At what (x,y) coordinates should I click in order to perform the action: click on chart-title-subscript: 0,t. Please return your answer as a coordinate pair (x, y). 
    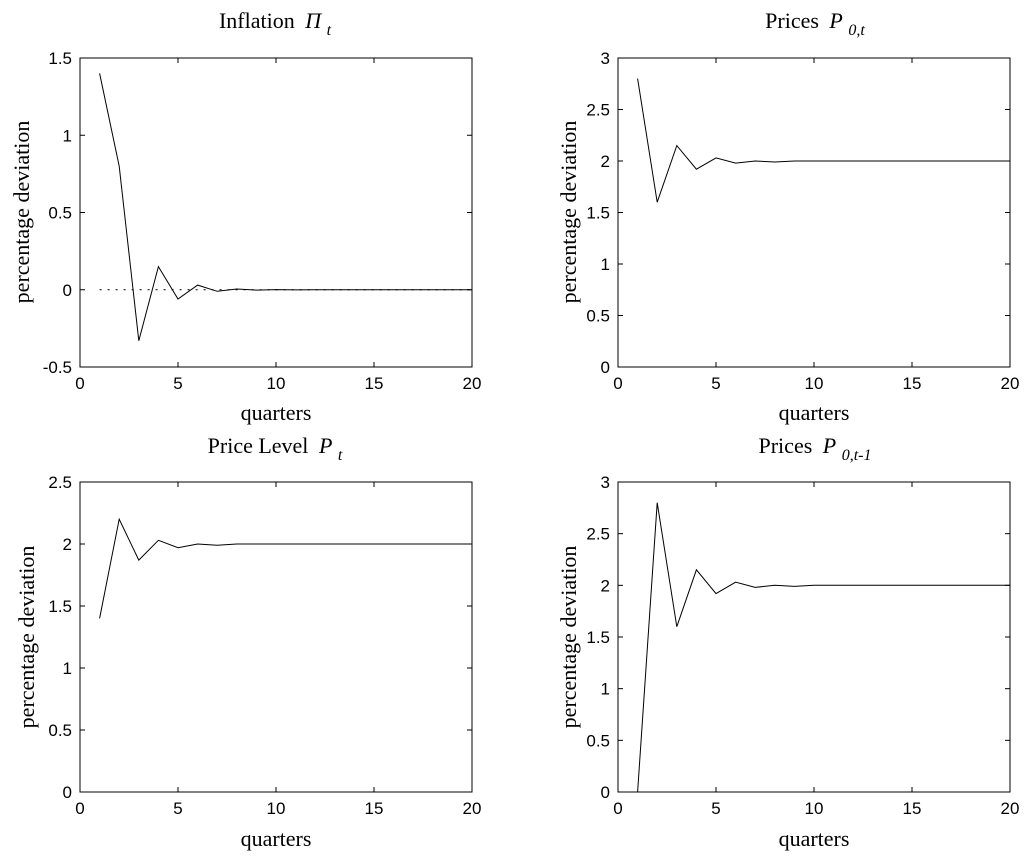
    Looking at the image, I should click on (856, 30).